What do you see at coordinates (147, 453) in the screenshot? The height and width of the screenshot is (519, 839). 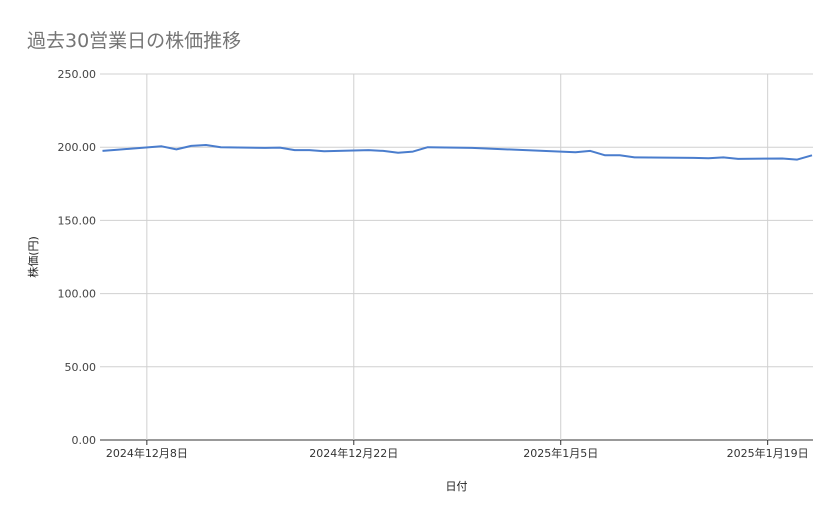 I see `x-tick-label: 2024年12月8日` at bounding box center [147, 453].